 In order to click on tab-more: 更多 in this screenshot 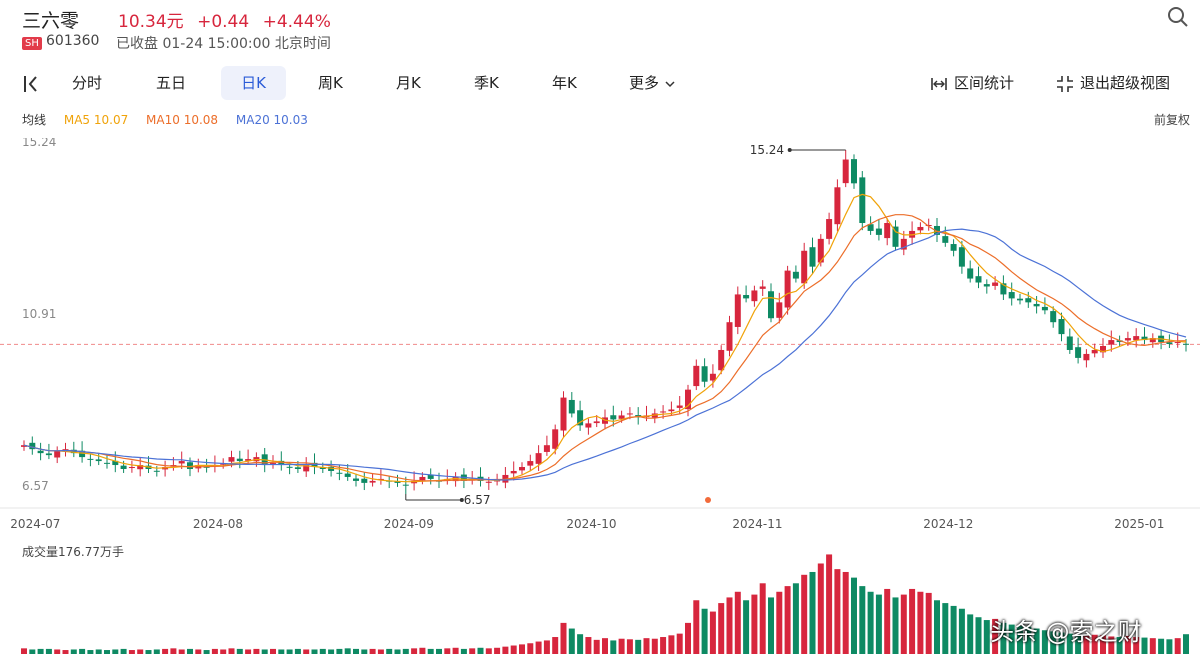, I will do `click(652, 83)`.